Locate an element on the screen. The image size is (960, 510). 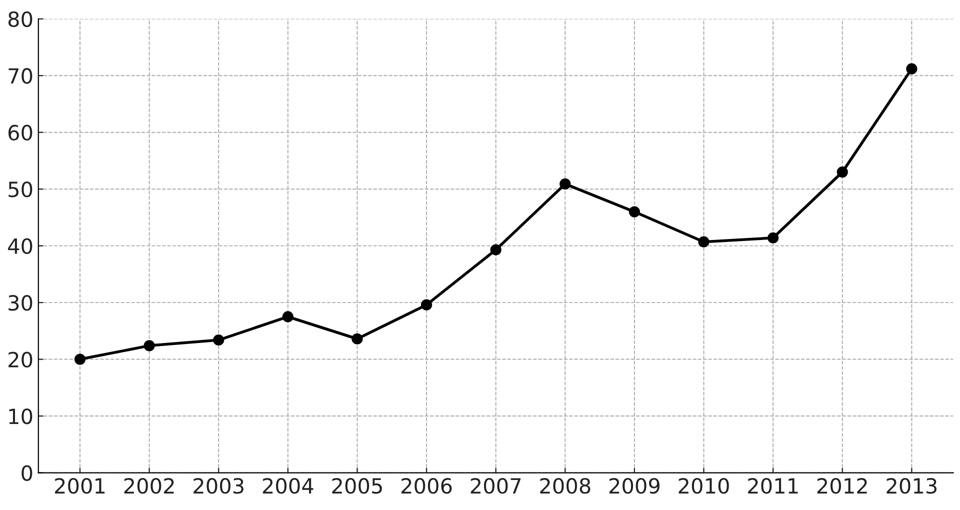
x-tick-label: 2007 is located at coordinates (495, 486).